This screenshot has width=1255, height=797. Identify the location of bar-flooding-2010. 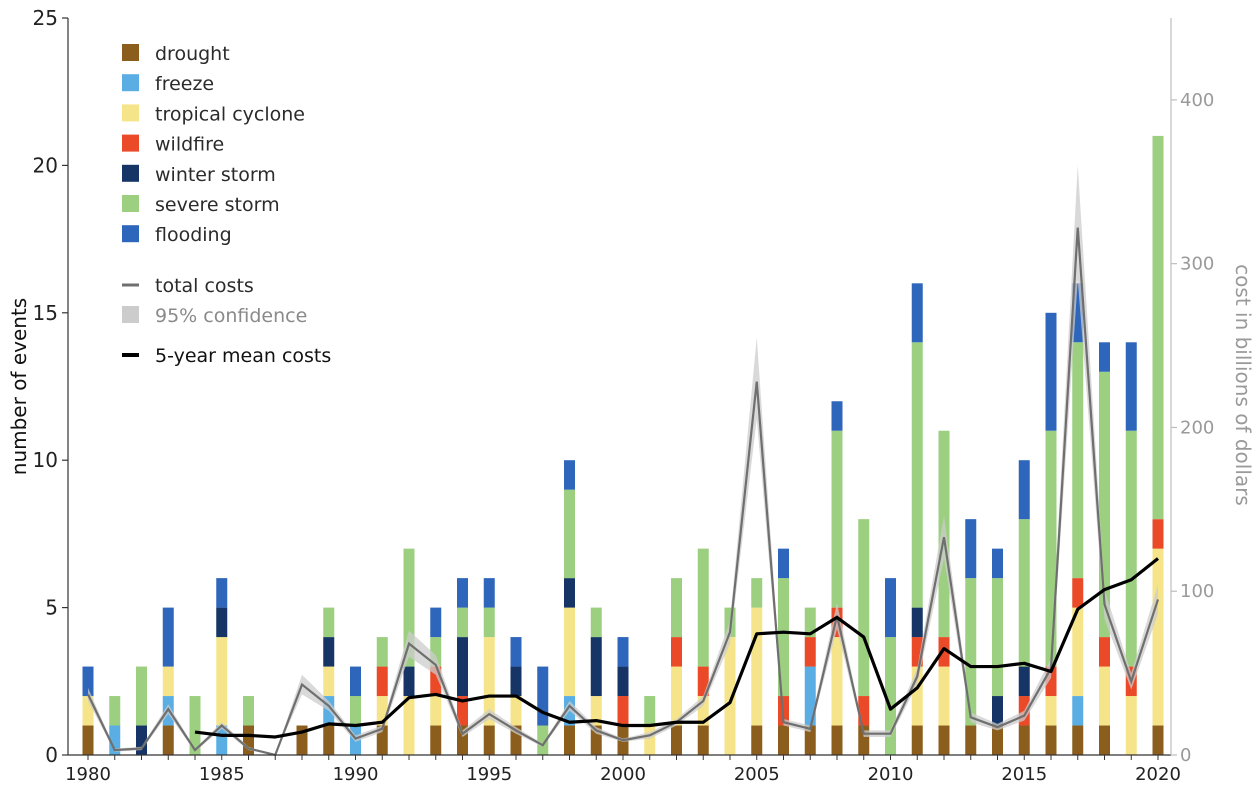
(890, 608).